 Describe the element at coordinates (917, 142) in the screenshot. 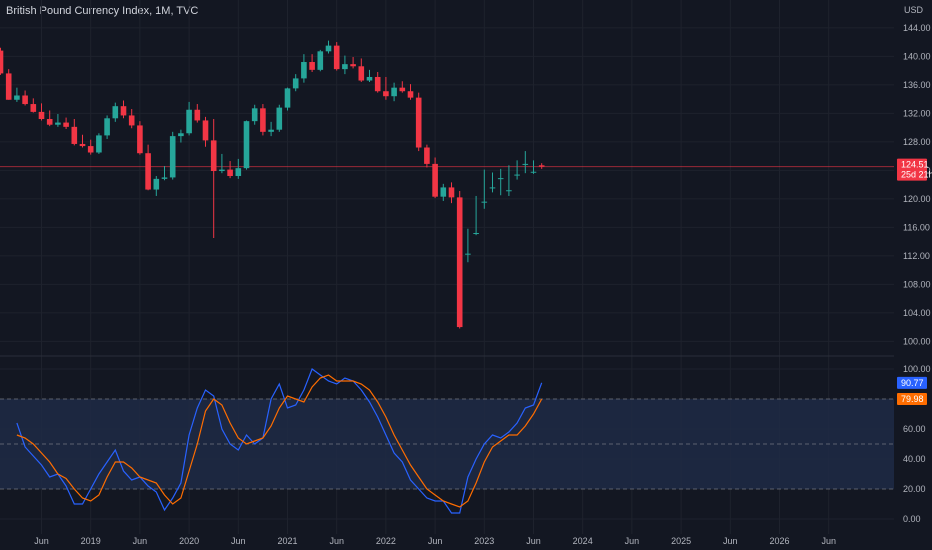

I see `price-tick-label: 128.00` at that location.